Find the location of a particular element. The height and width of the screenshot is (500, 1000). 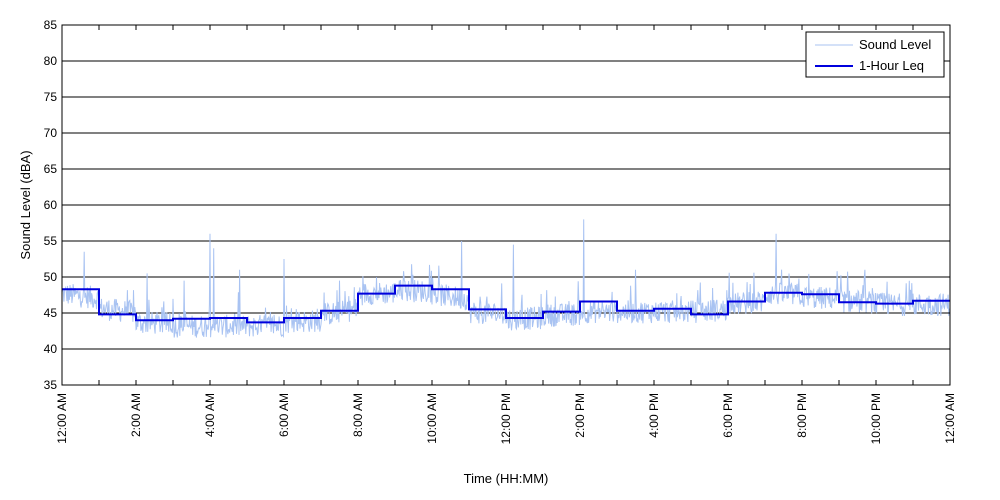

y-tick-label: 80 is located at coordinates (51, 61).